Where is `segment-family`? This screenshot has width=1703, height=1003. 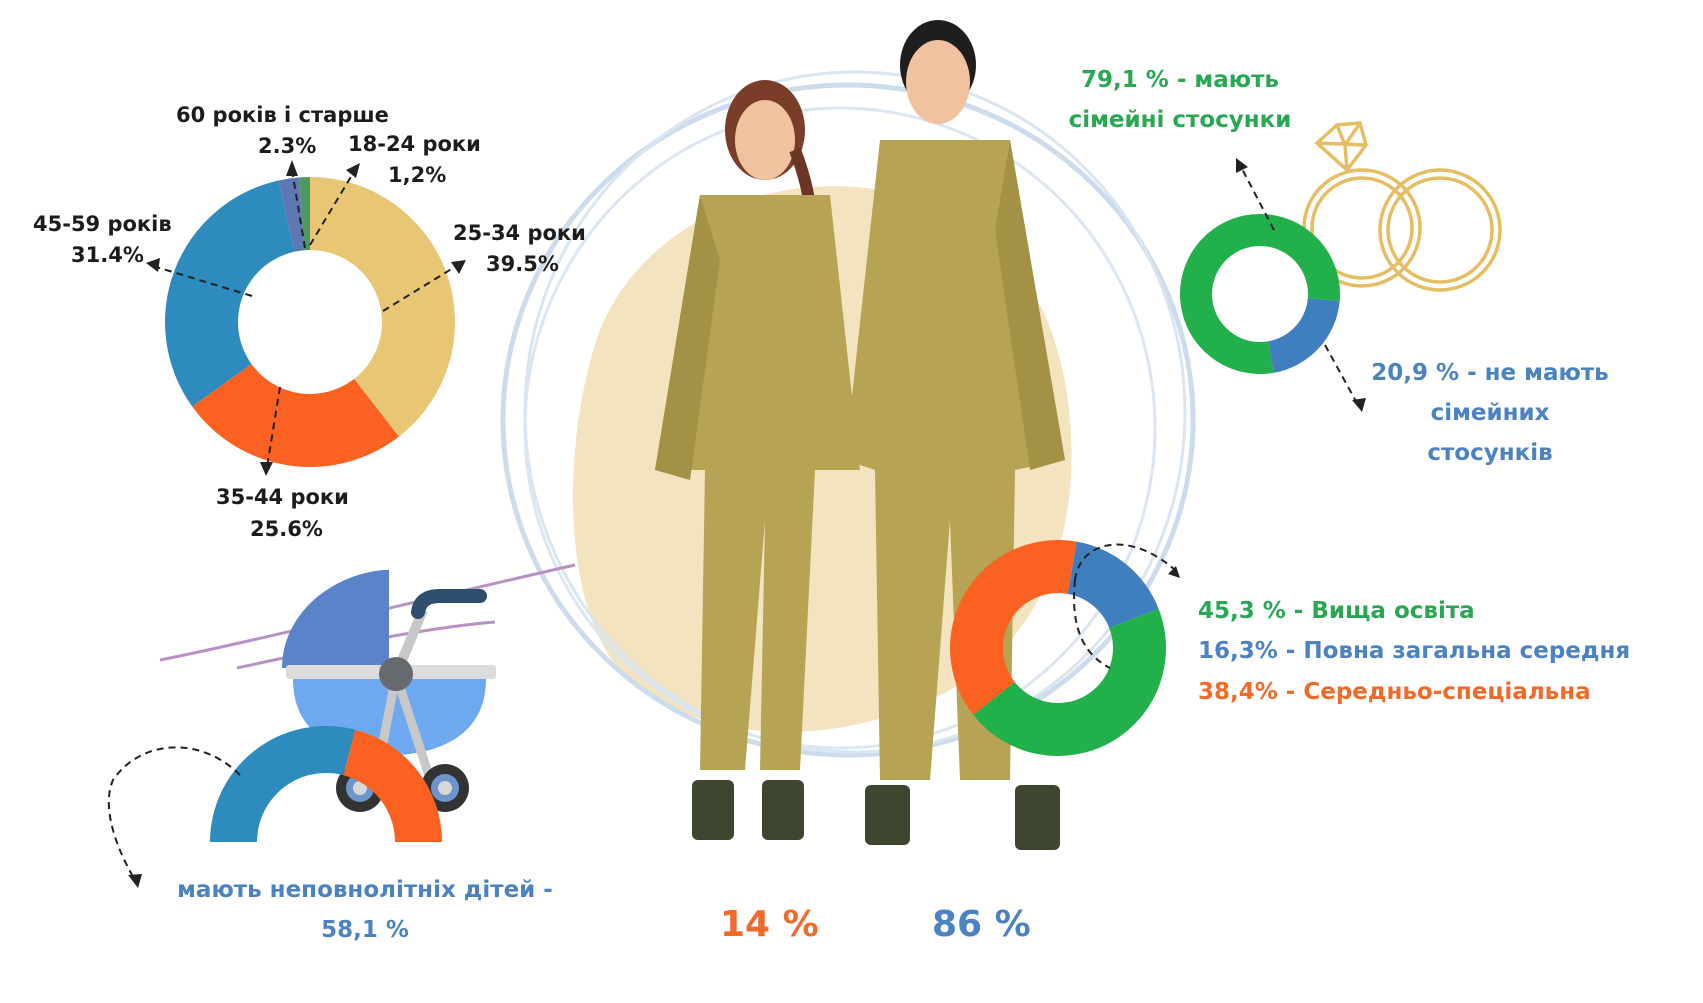 segment-family is located at coordinates (1260, 294).